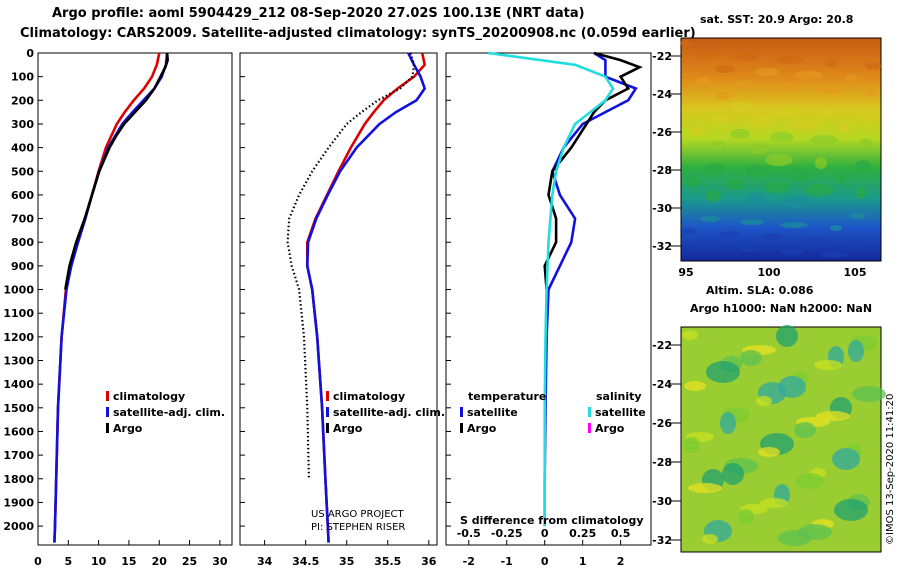 Image resolution: width=900 pixels, height=580 pixels. Describe the element at coordinates (619, 396) in the screenshot. I see `legend-salinity-header: salinity` at that location.